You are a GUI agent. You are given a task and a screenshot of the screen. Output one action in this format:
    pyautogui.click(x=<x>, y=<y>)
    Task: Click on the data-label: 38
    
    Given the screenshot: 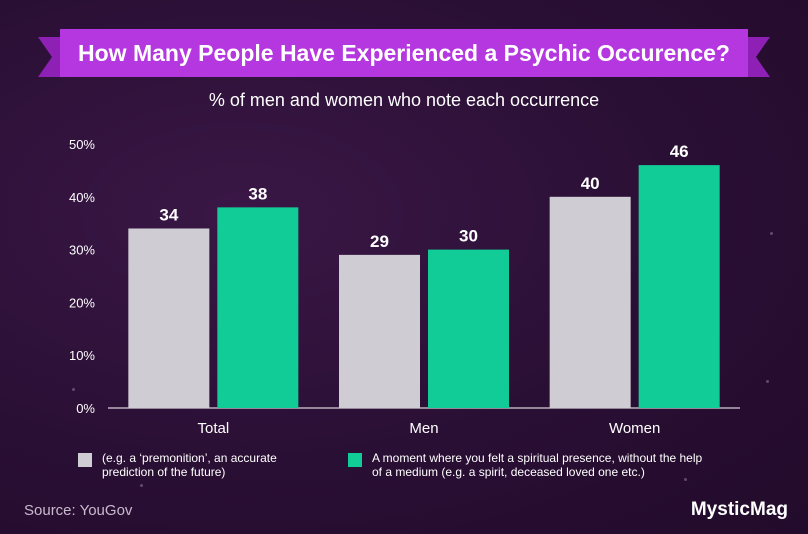 What is the action you would take?
    pyautogui.click(x=257, y=193)
    